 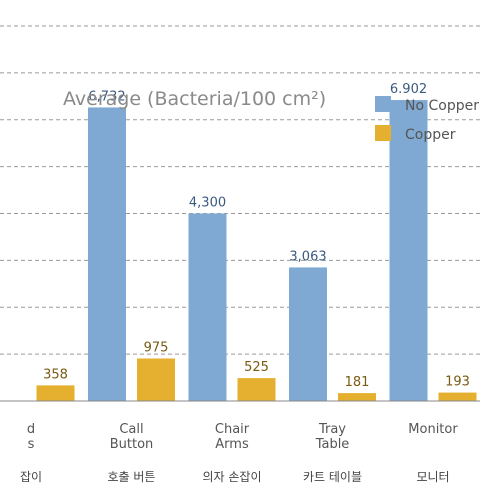 What do you see at coordinates (433, 429) in the screenshot?
I see `category-label: Monitor` at bounding box center [433, 429].